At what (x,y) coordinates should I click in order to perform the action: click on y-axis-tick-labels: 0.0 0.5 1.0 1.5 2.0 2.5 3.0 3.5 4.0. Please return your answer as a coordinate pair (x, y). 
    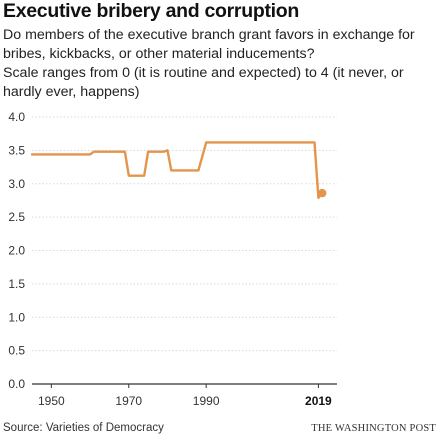
    Looking at the image, I should click on (16, 250).